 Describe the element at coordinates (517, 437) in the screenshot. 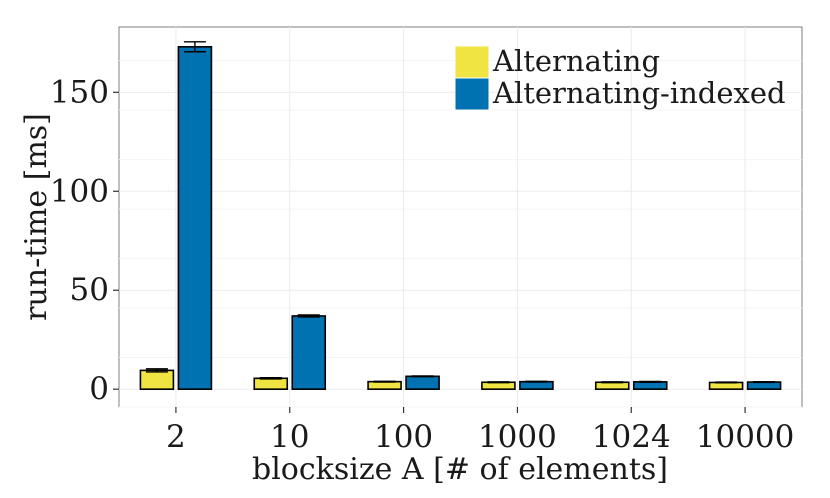

I see `x-tick-label: 1000` at that location.